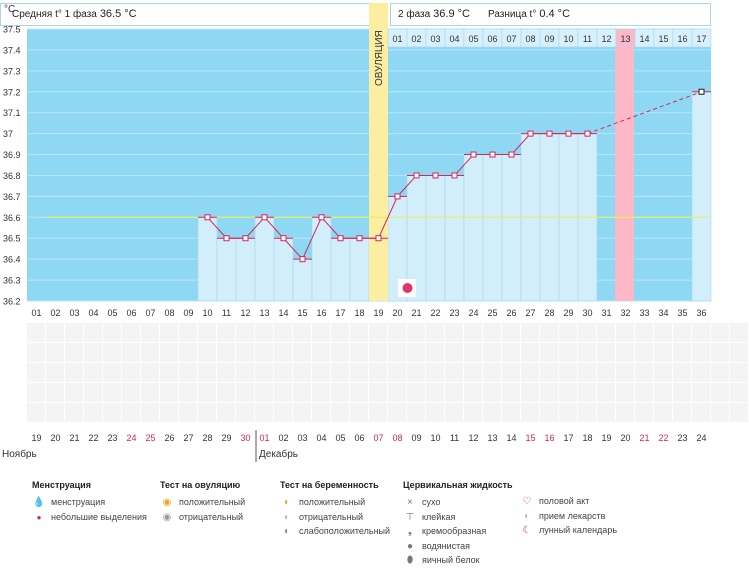  I want to click on legend-item-label: небольшие выделения, so click(99, 516).